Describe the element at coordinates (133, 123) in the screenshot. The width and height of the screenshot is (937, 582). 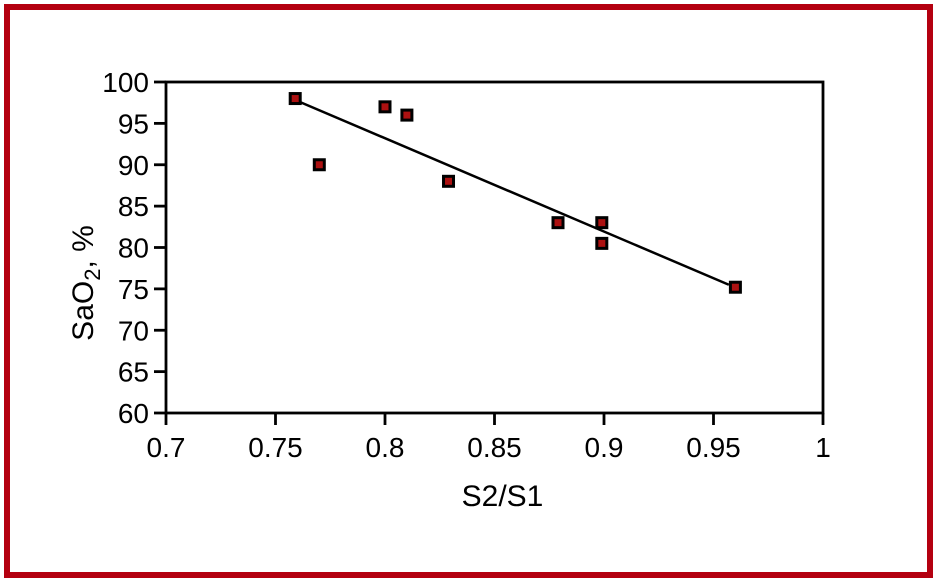
I see `y-tick-label: 95` at that location.